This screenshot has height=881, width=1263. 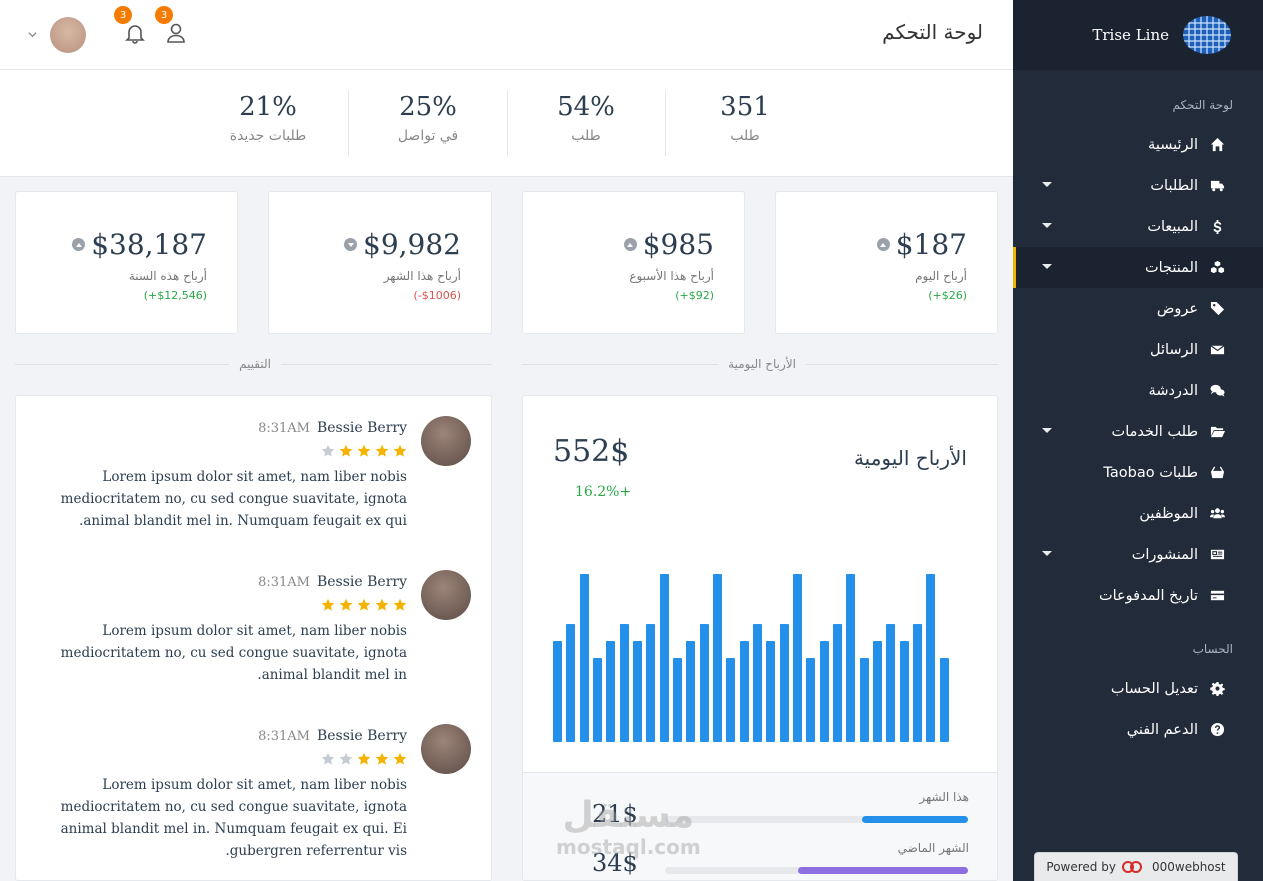 I want to click on profit-value: $187, so click(x=931, y=244).